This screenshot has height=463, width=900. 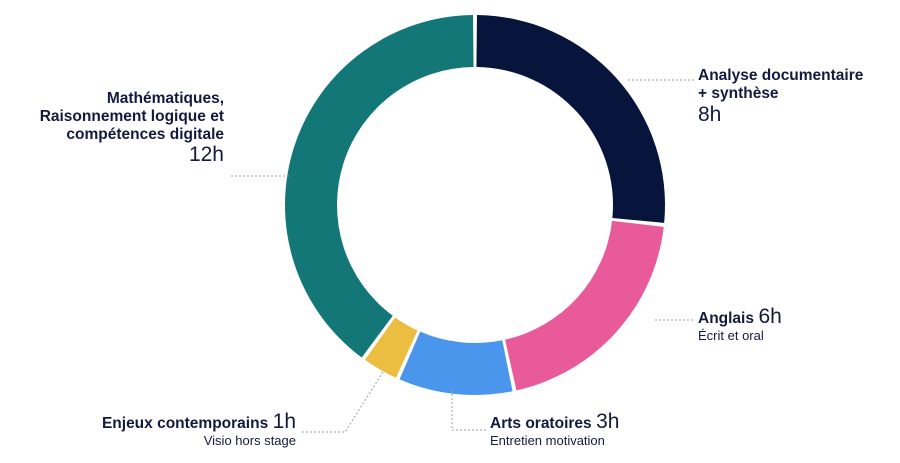 What do you see at coordinates (770, 316) in the screenshot?
I see `label-anglais-hours: 6h` at bounding box center [770, 316].